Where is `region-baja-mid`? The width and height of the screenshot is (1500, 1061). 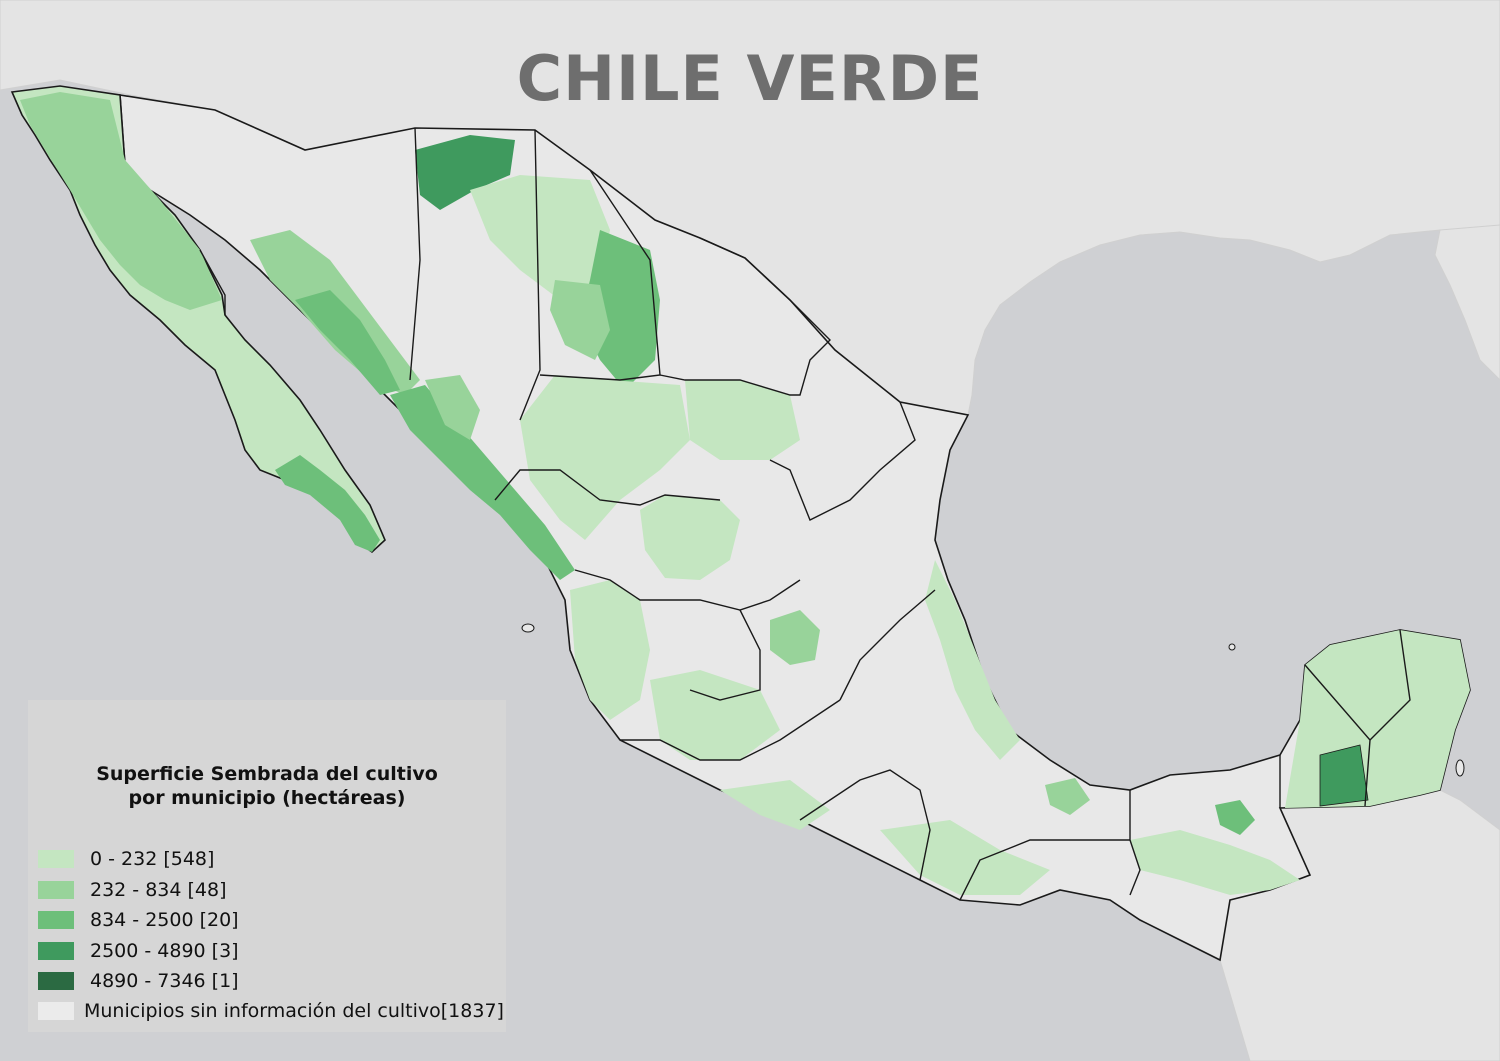 region-baja-mid is located at coordinates (121, 201).